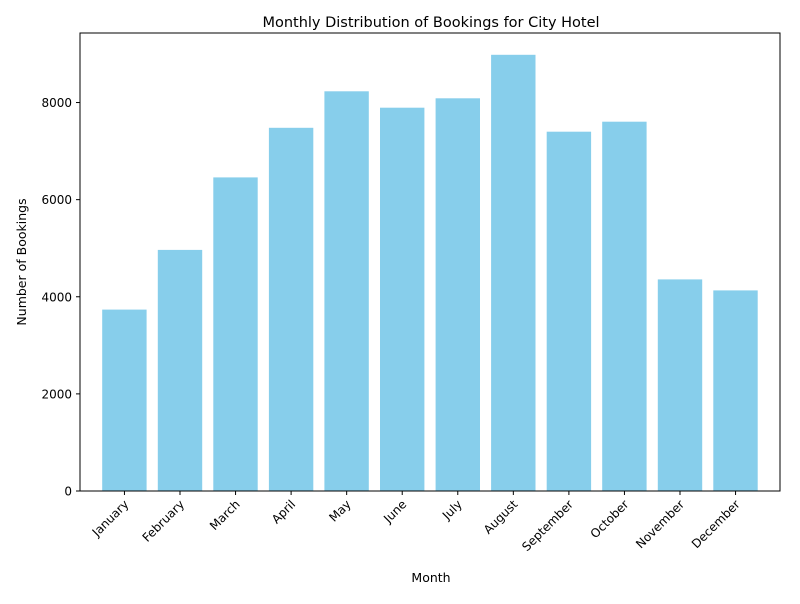  Describe the element at coordinates (124, 400) in the screenshot. I see `bar-january` at that location.